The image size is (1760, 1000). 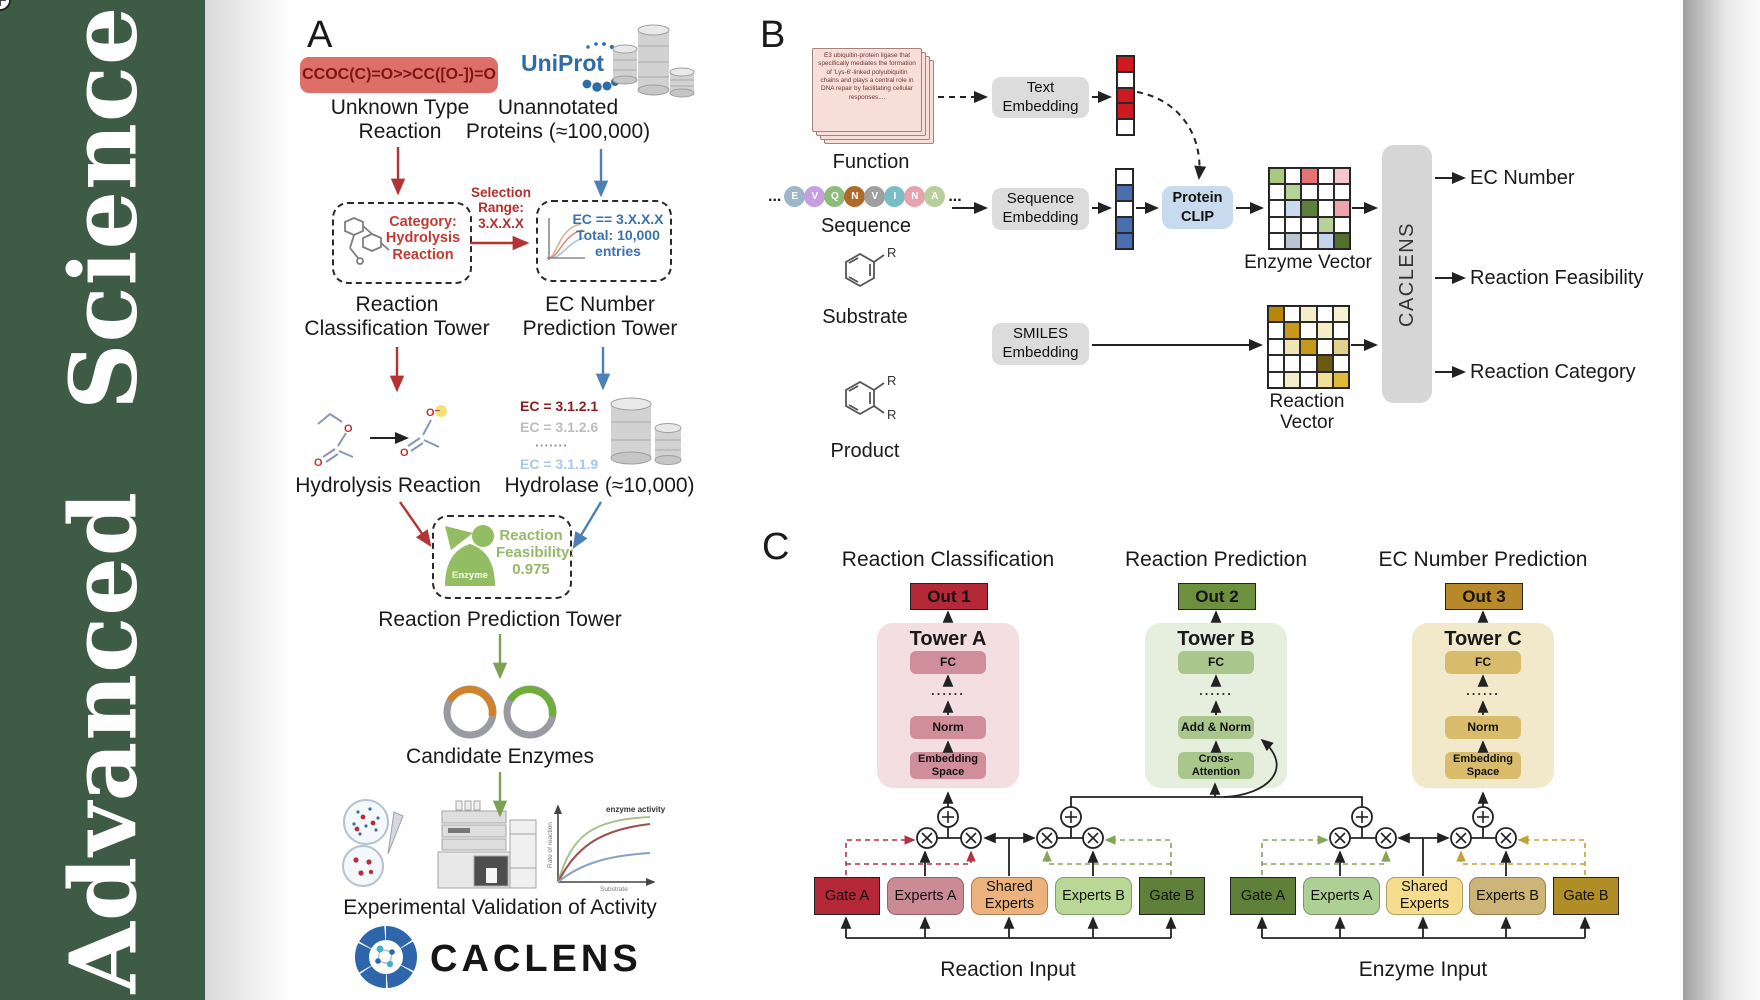 I want to click on hplc-instrument-icon, so click(x=487, y=844).